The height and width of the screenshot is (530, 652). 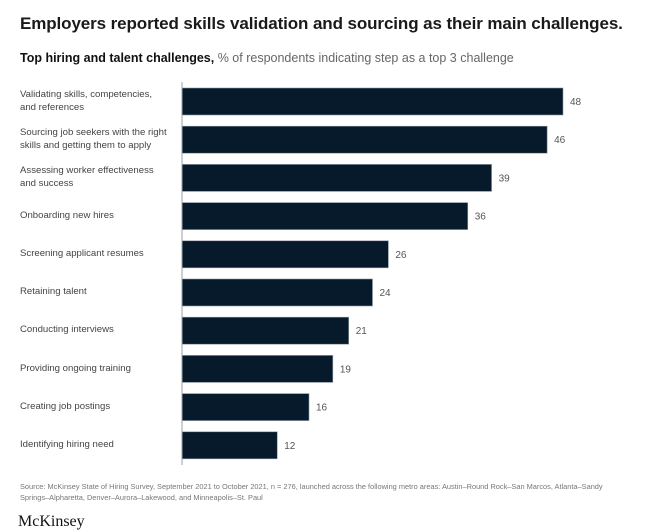 What do you see at coordinates (576, 102) in the screenshot?
I see `value-label: 48` at bounding box center [576, 102].